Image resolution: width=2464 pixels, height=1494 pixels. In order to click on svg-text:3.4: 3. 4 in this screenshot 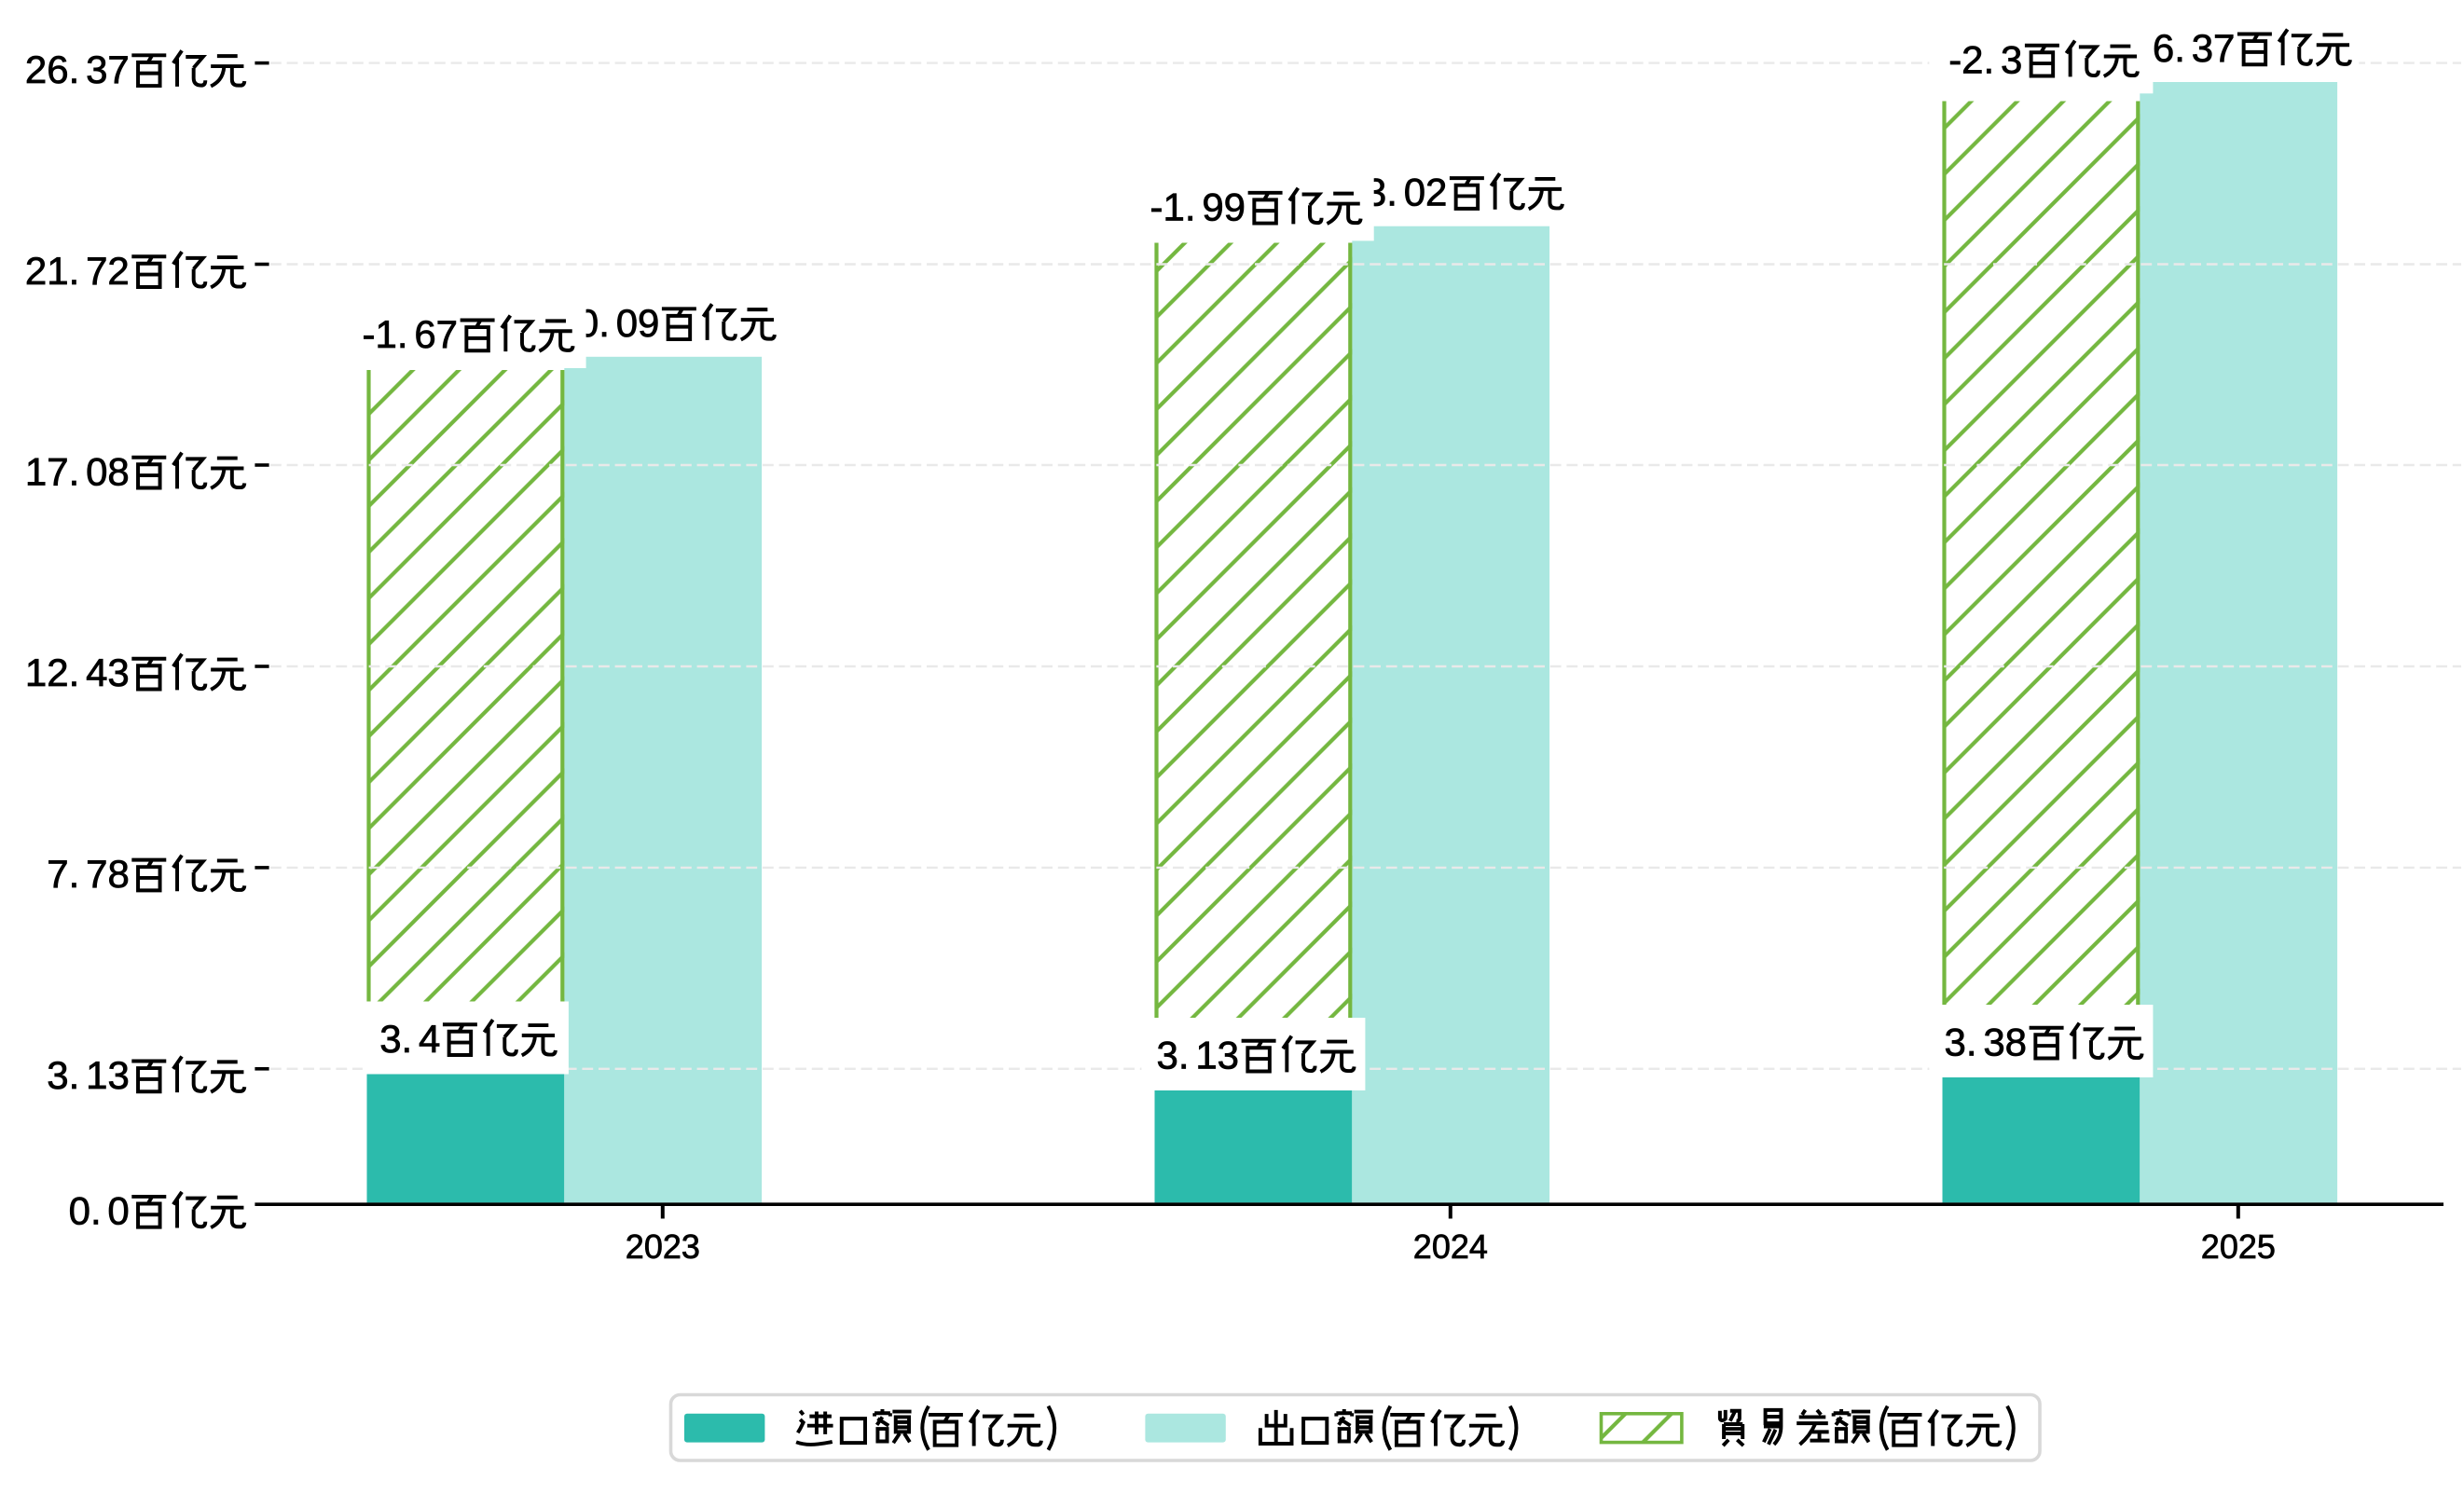, I will do `click(409, 1039)`.